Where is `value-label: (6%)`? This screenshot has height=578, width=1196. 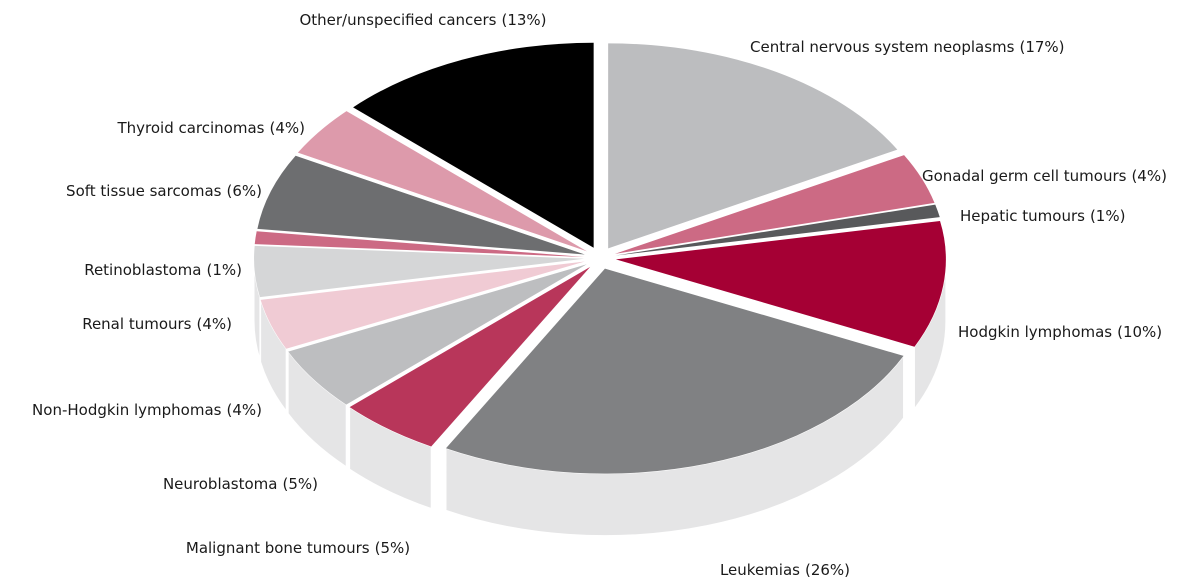
value-label: (6%) is located at coordinates (244, 191).